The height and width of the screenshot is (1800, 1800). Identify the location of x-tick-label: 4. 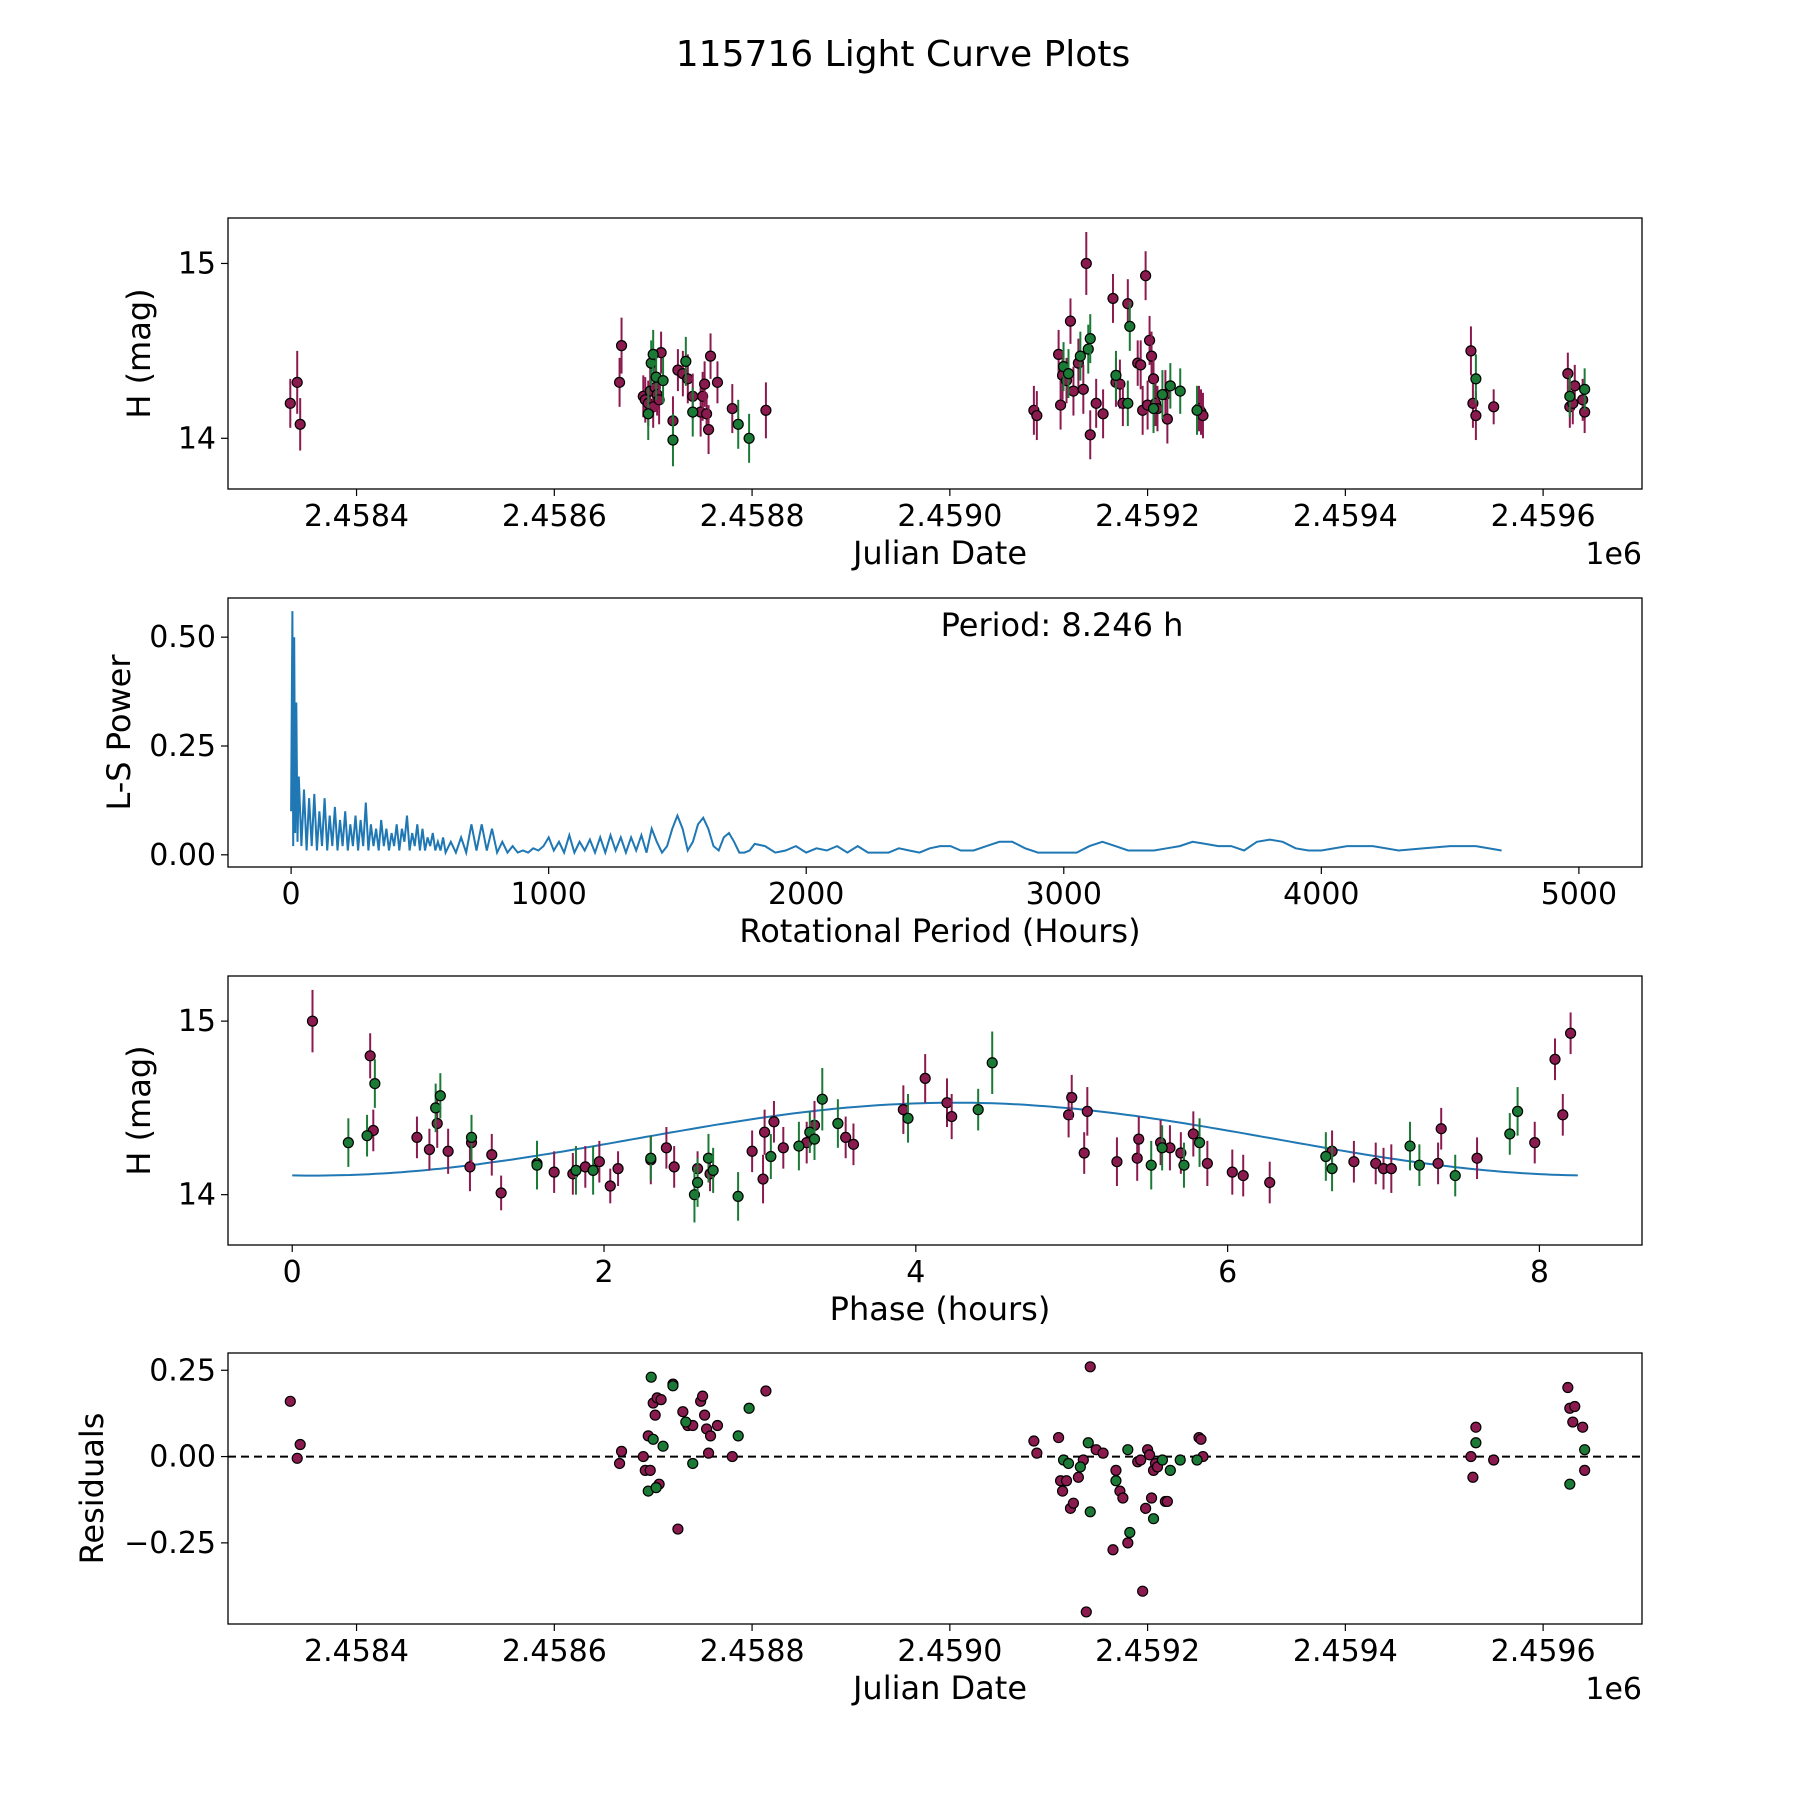
(915, 1272).